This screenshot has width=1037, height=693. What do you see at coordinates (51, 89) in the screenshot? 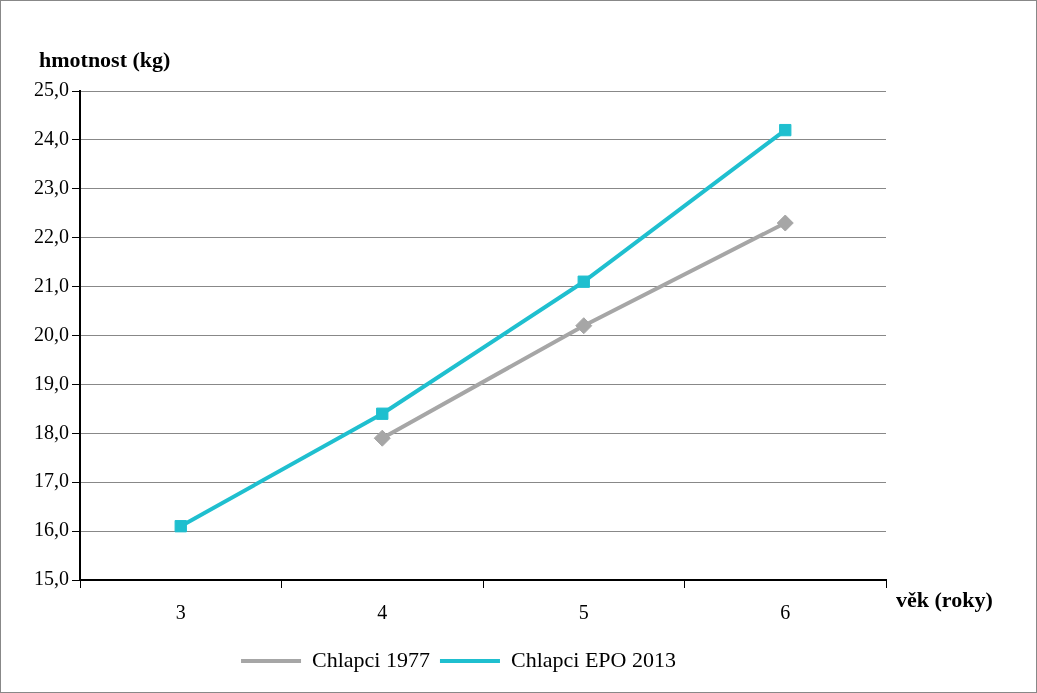
I see `y-tick-label: 25,0` at bounding box center [51, 89].